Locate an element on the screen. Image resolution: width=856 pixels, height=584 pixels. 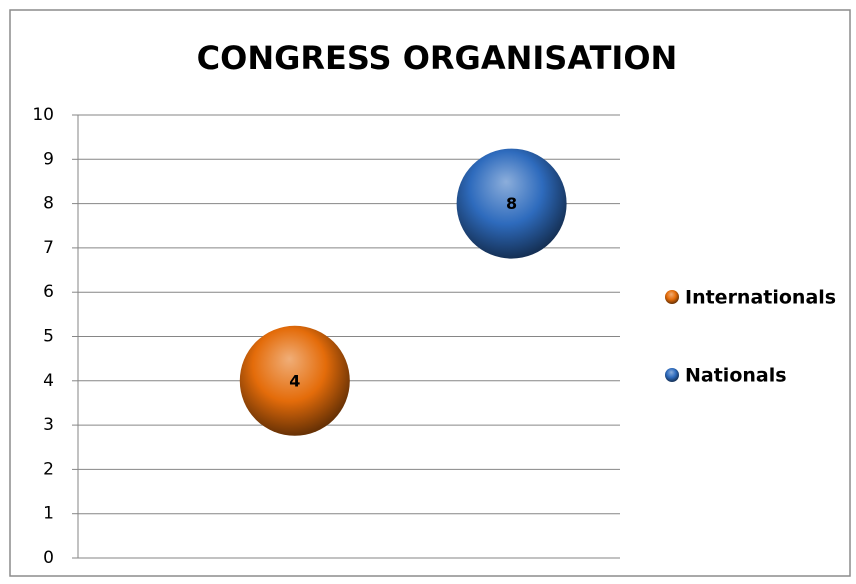
legend-label: Nationals is located at coordinates (736, 376).